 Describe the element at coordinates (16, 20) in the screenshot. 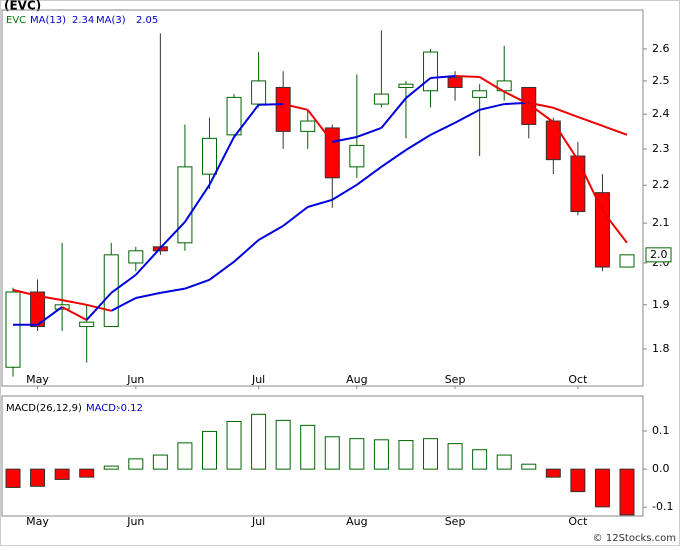

I see `legend-symbol: EVC` at that location.